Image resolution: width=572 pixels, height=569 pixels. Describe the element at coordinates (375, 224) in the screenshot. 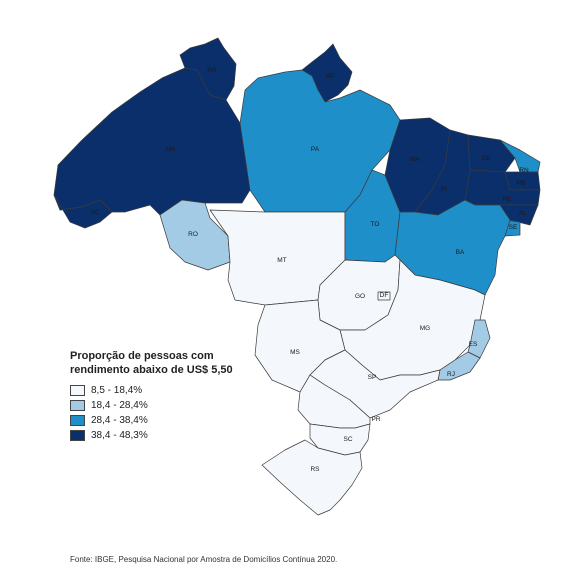

I see `state-label-to: TO` at that location.